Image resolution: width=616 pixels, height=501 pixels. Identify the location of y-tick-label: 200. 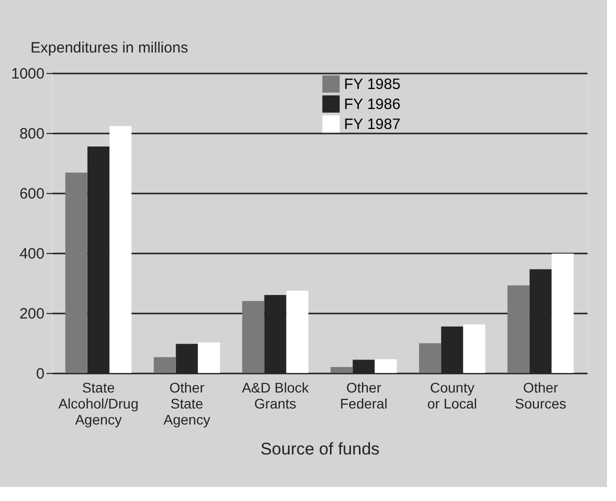
(31, 314).